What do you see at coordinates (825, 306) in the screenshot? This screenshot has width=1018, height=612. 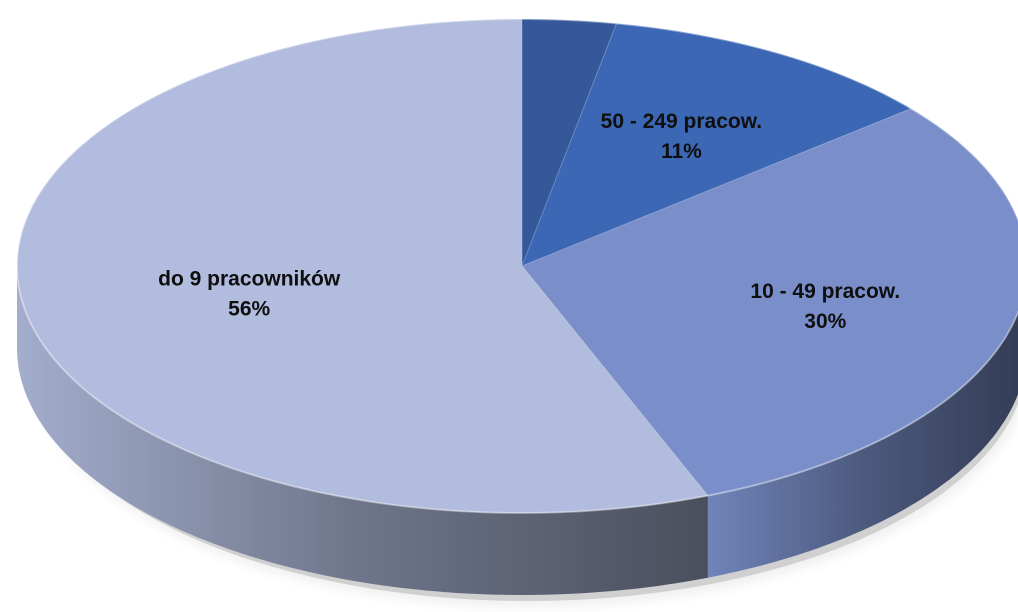 I see `slice-label-2: 10 - 49 pracow. 30%` at bounding box center [825, 306].